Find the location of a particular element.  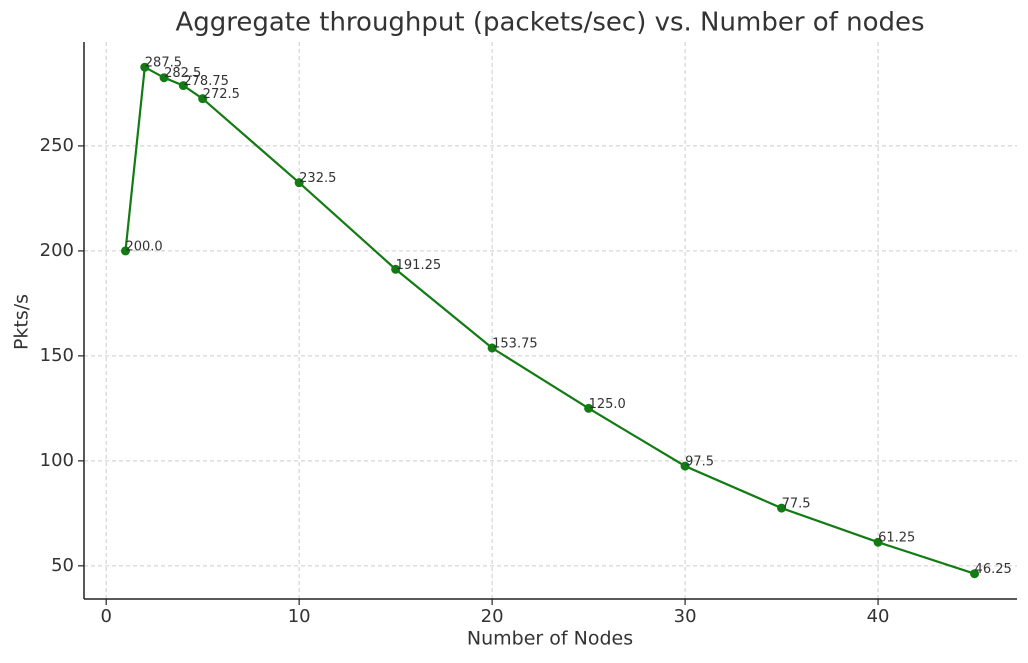

data-label: 272.5 is located at coordinates (221, 94).